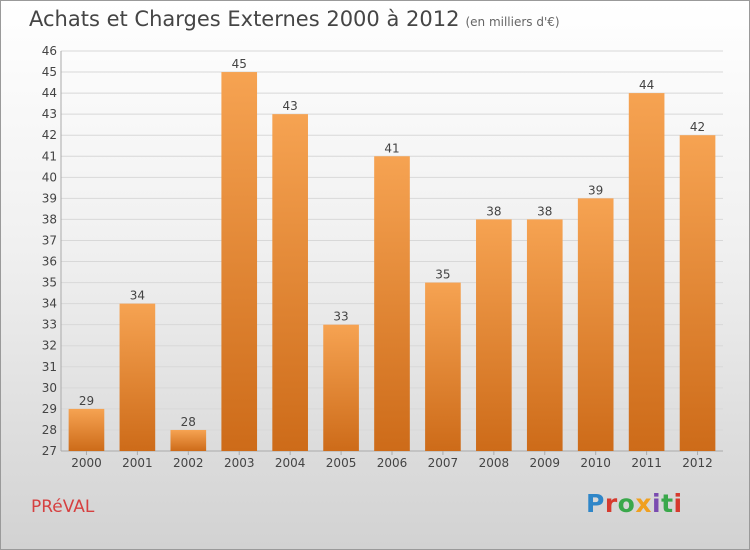  I want to click on bar-2001, so click(137, 377).